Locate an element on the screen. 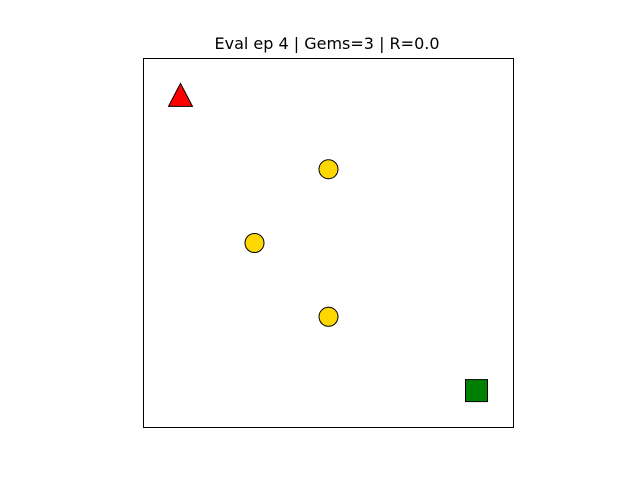  plot-title: Eval ep 4 | Gems=3 | R=0.0 is located at coordinates (326, 43).